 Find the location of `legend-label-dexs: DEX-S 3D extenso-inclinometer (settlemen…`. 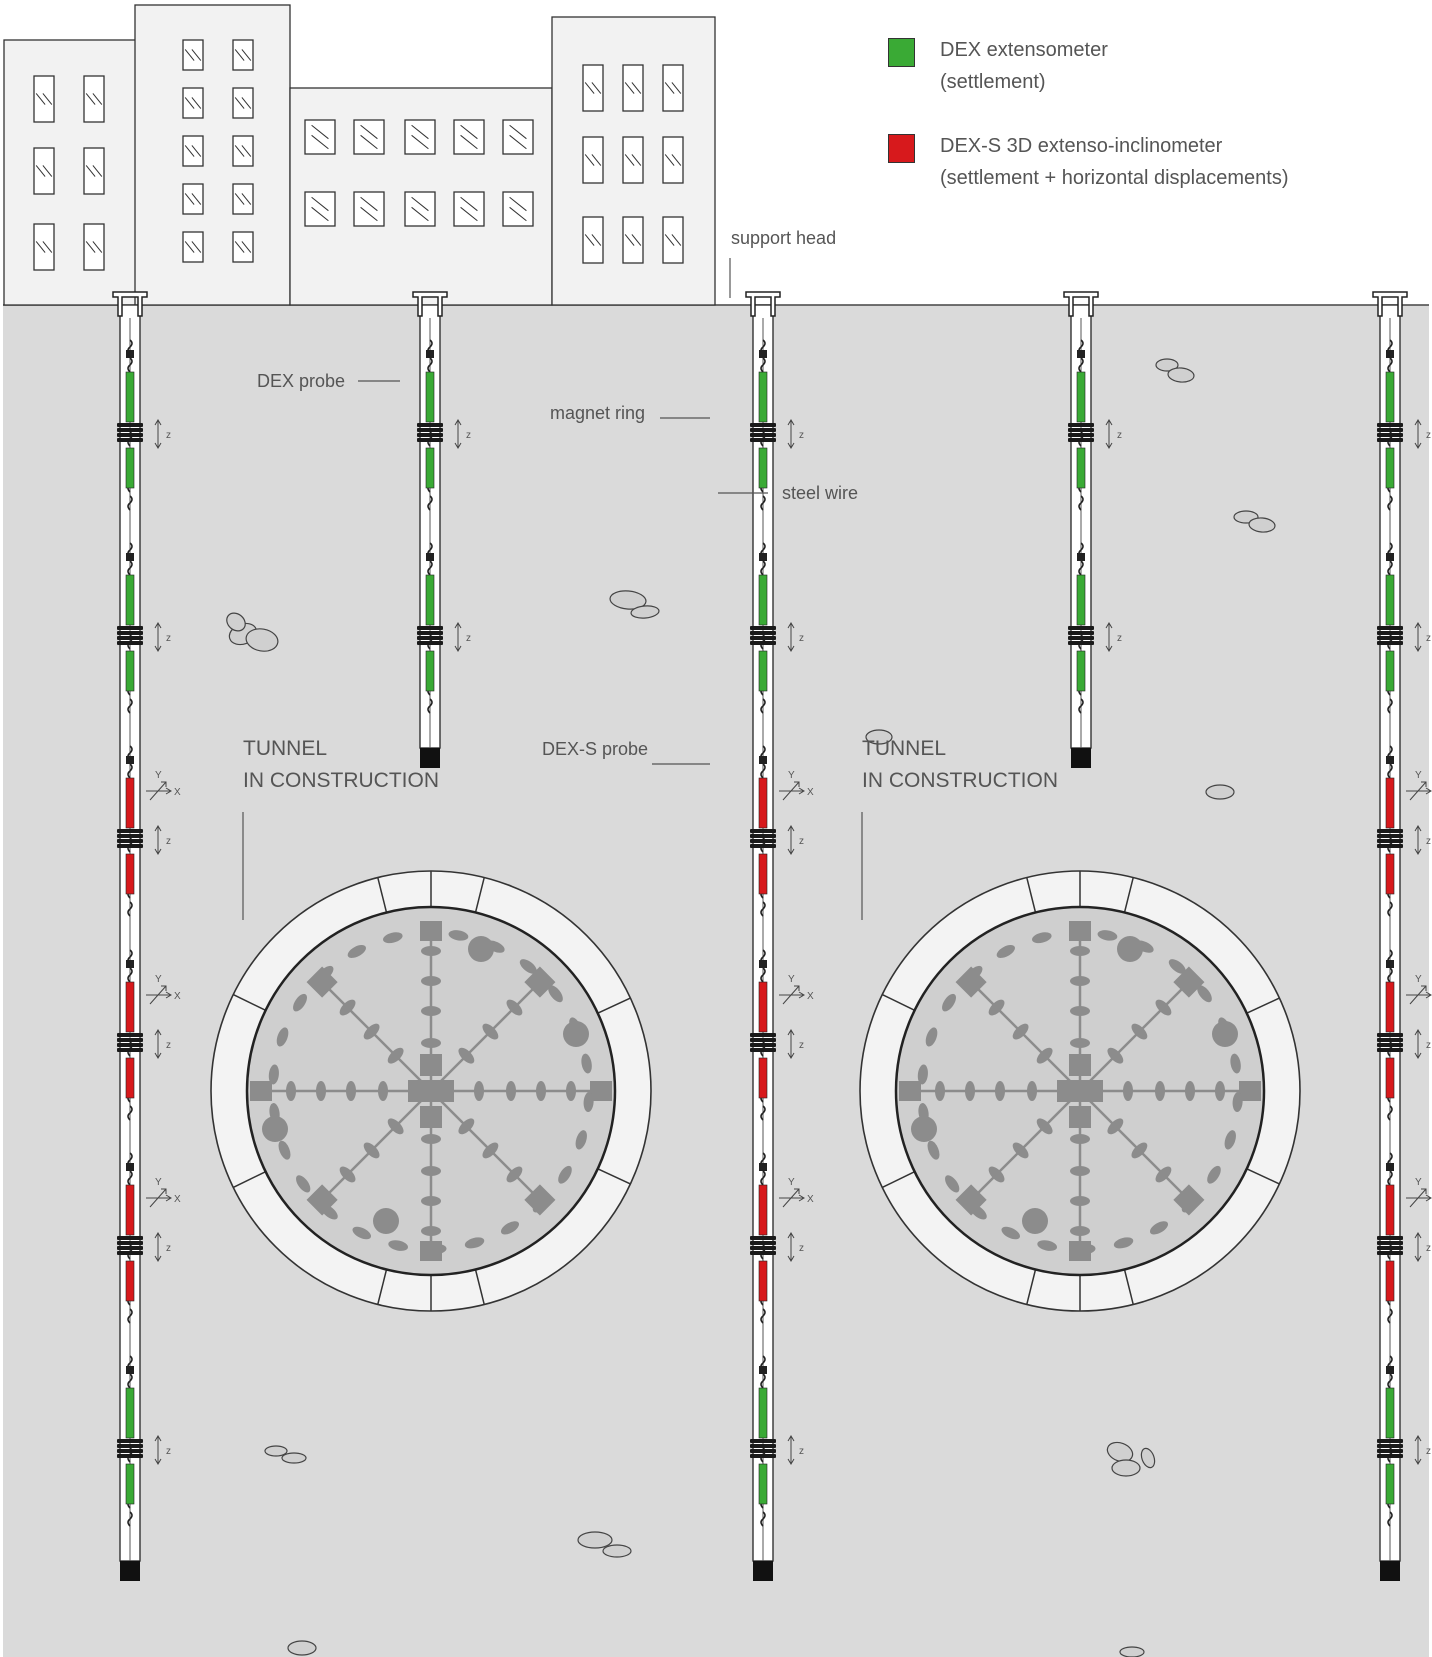

legend-label-dexs: DEX-S 3D extenso-inclinometer (settlemen… is located at coordinates (1114, 162).